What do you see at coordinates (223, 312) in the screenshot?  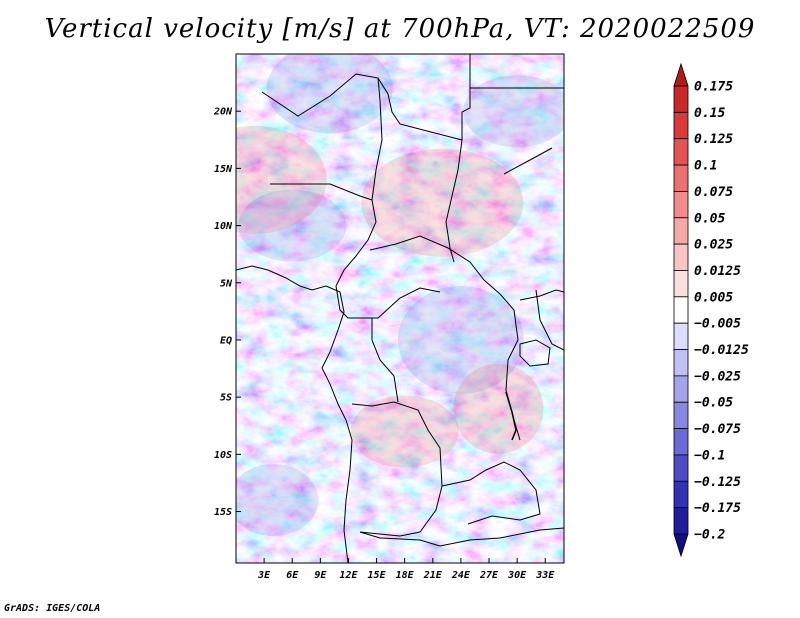 I see `latitude-axis: 20N 15N 10N 5N EQ 5S 10S 15S` at bounding box center [223, 312].